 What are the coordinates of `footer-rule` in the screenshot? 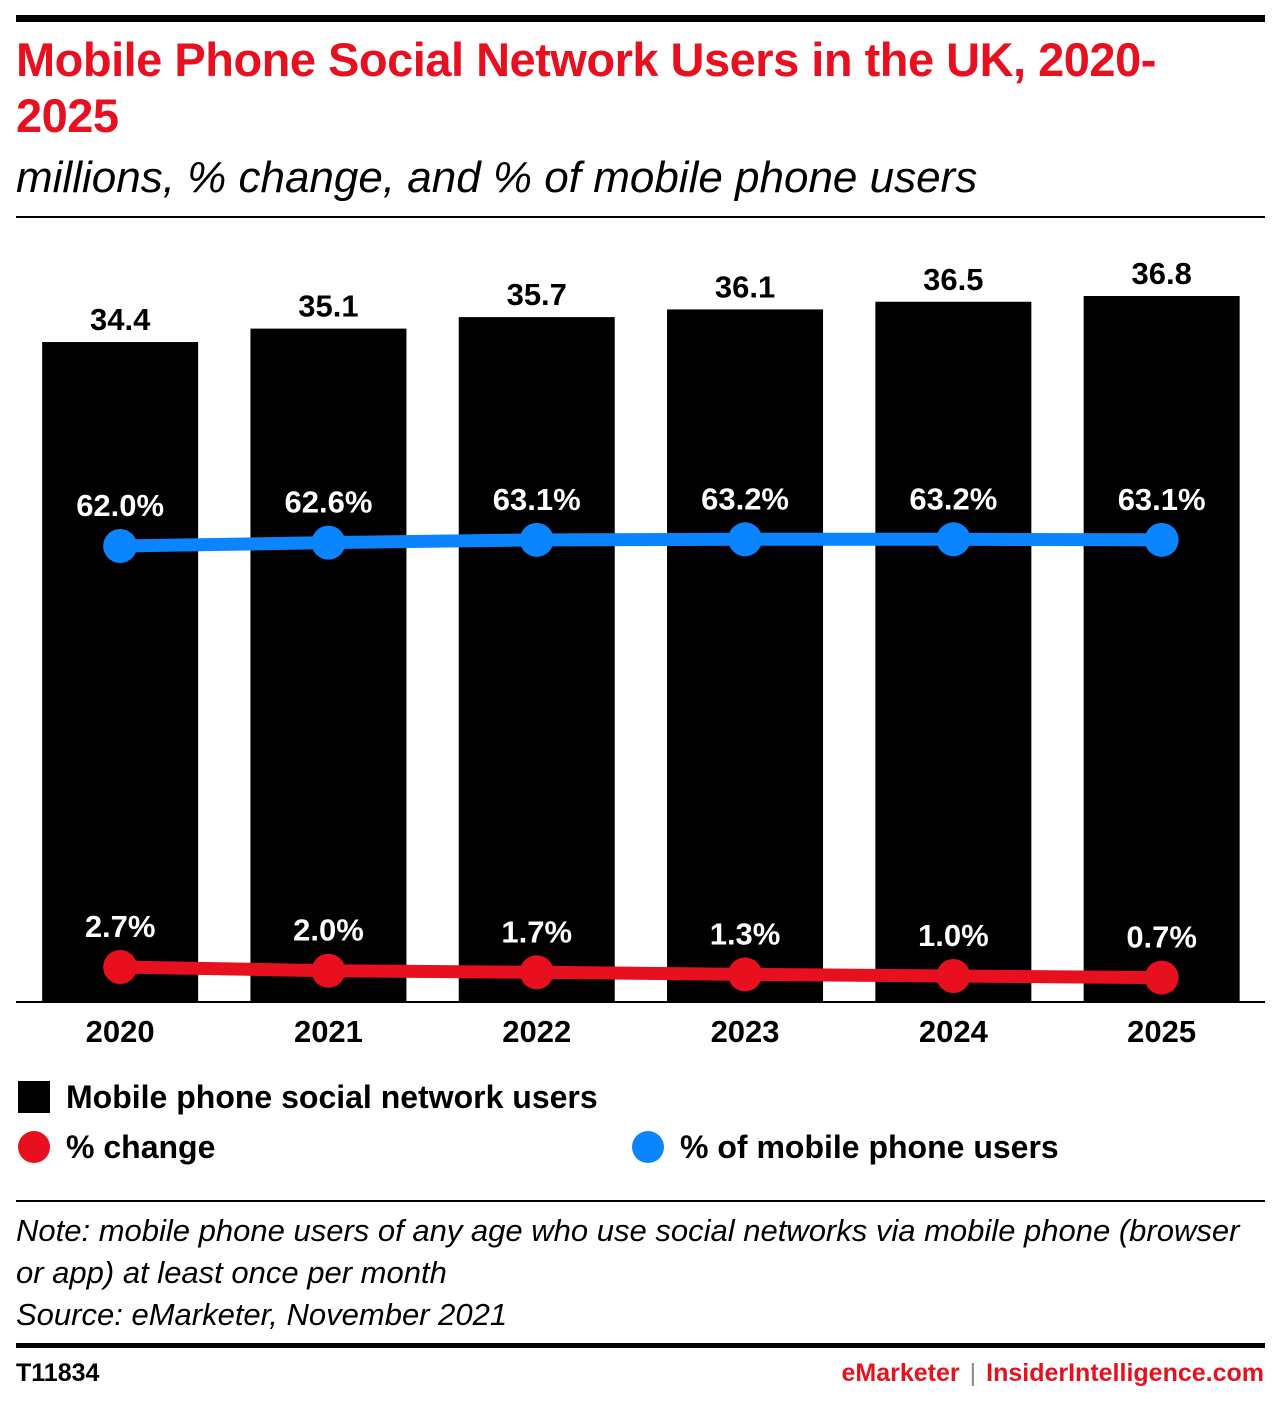 It's located at (640, 1345).